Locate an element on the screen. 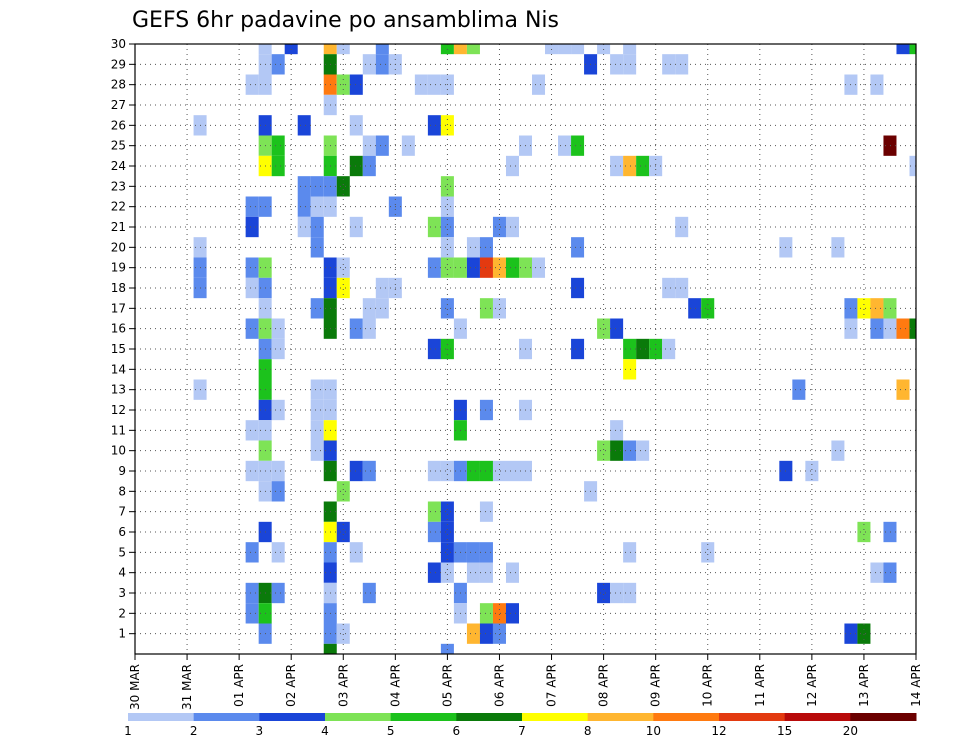 This screenshot has width=960, height=742. x-tick-label: 13 APR is located at coordinates (864, 685).